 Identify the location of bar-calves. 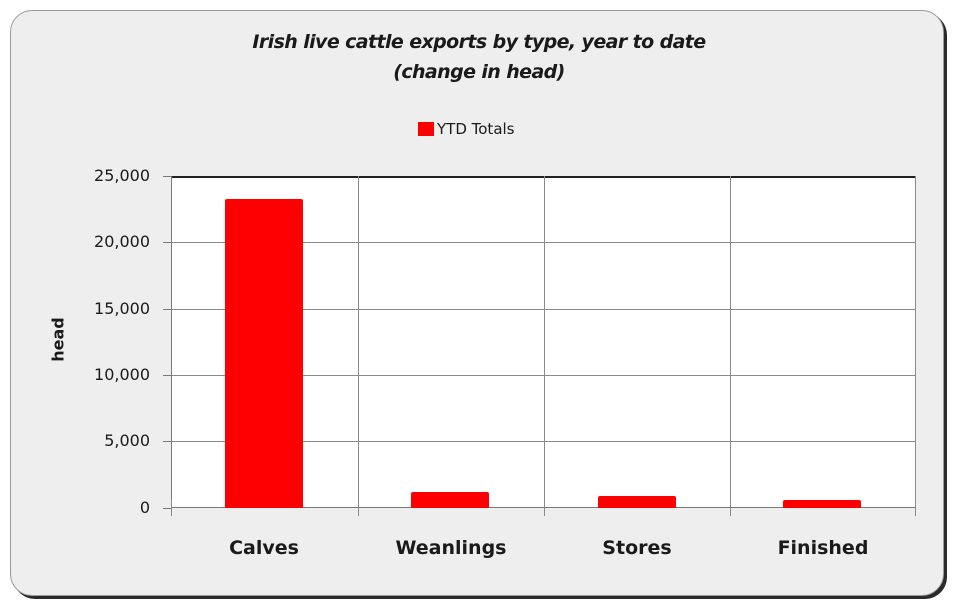
(264, 353).